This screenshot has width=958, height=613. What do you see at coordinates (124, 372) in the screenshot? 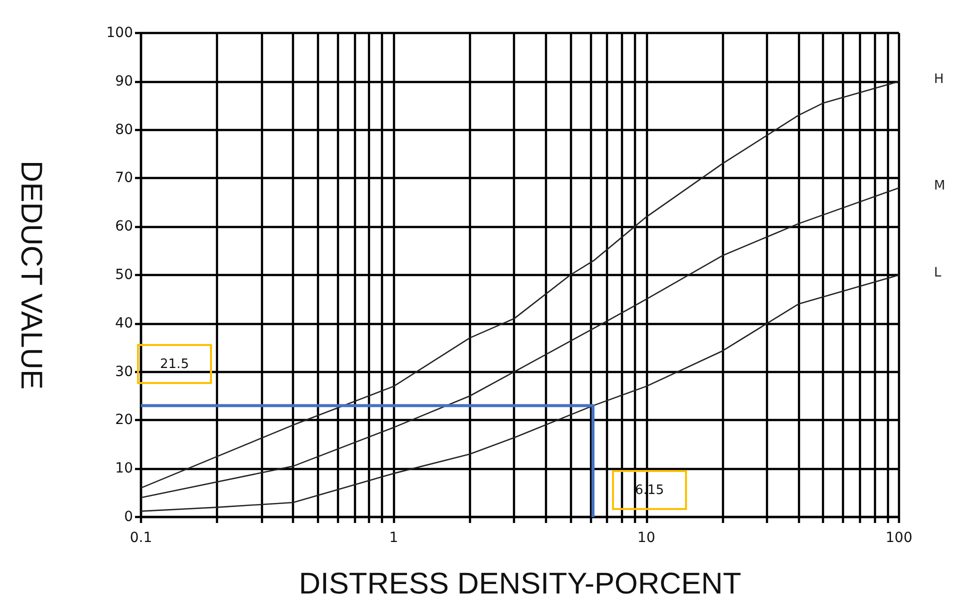
I see `y-tick-label: 30` at bounding box center [124, 372].